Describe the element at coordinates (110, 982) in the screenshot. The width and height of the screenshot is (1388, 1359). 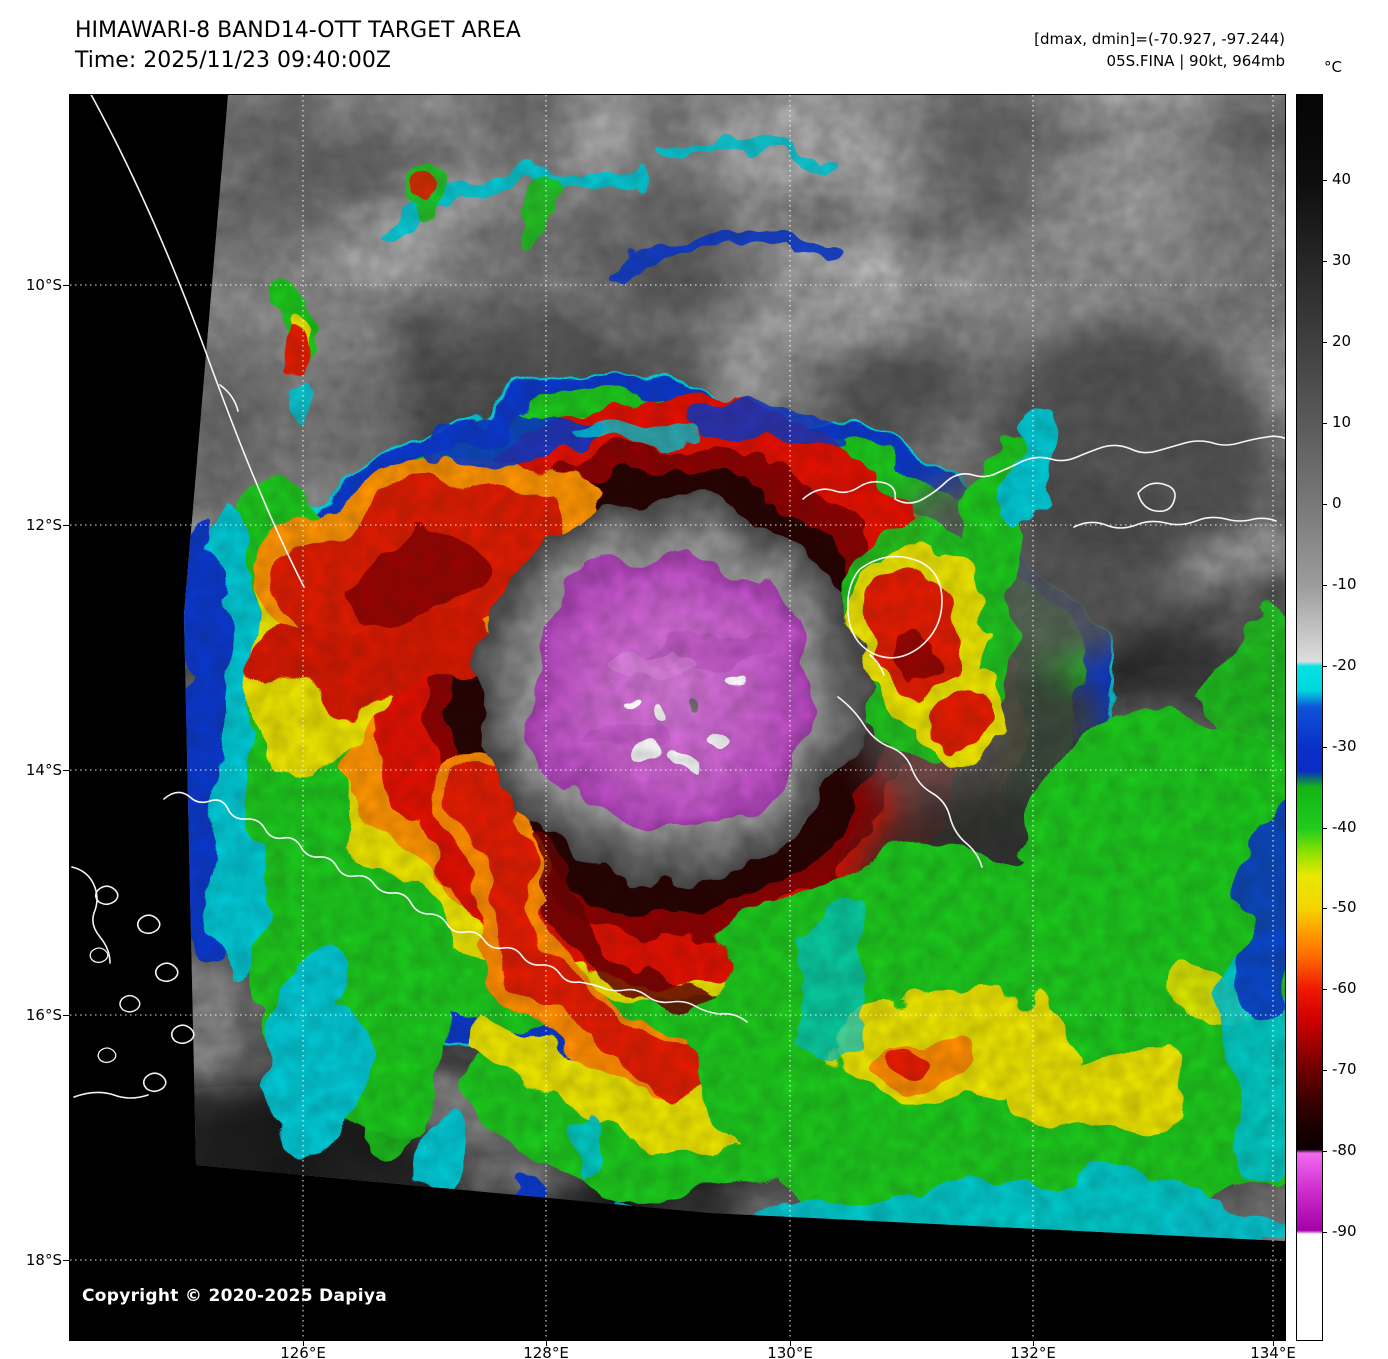
I see `coastline-west-kimberley` at that location.